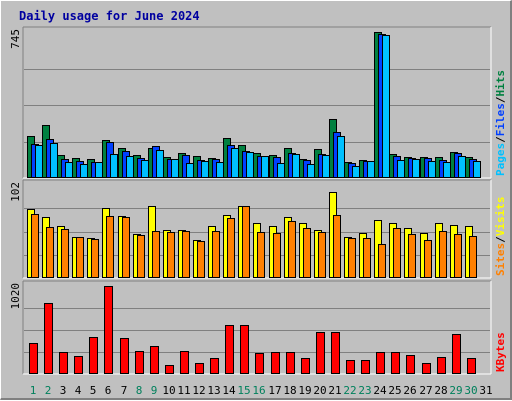  Describe the element at coordinates (213, 390) in the screenshot. I see `x-tick-label-day-13: 13` at that location.